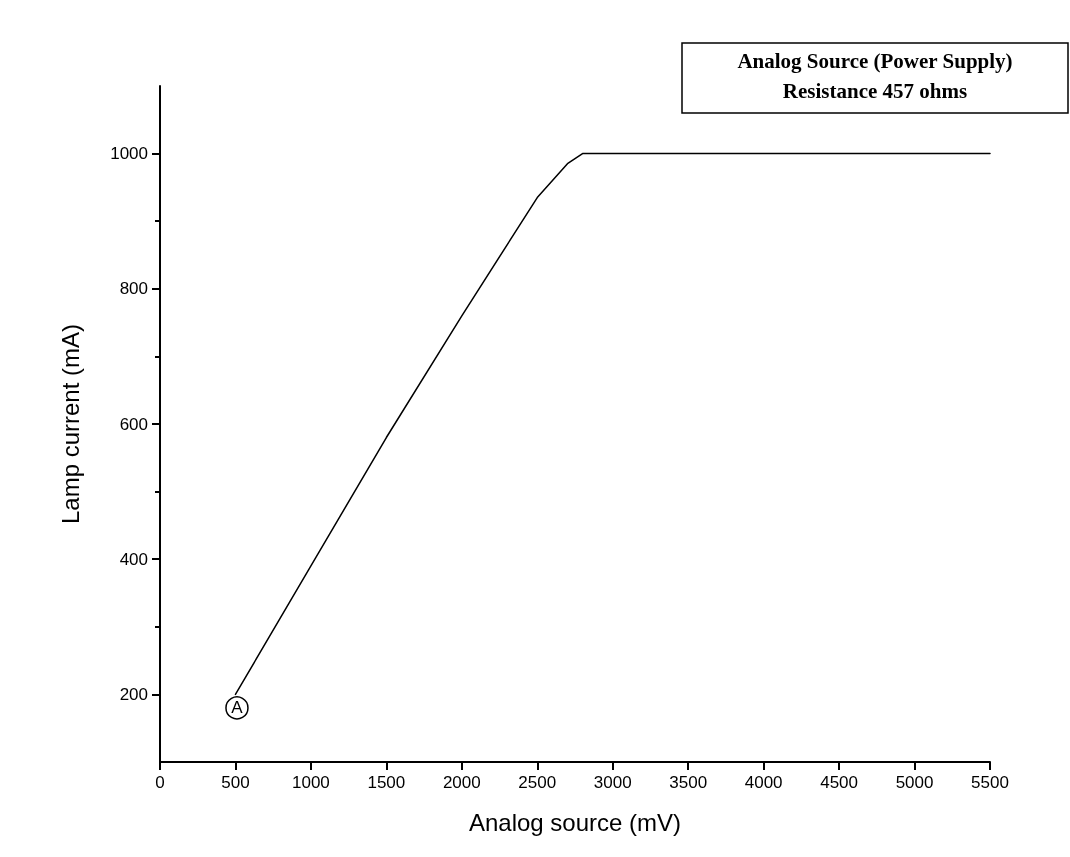 The width and height of the screenshot is (1070, 857). What do you see at coordinates (763, 782) in the screenshot?
I see `x-tick-label: 4000` at bounding box center [763, 782].